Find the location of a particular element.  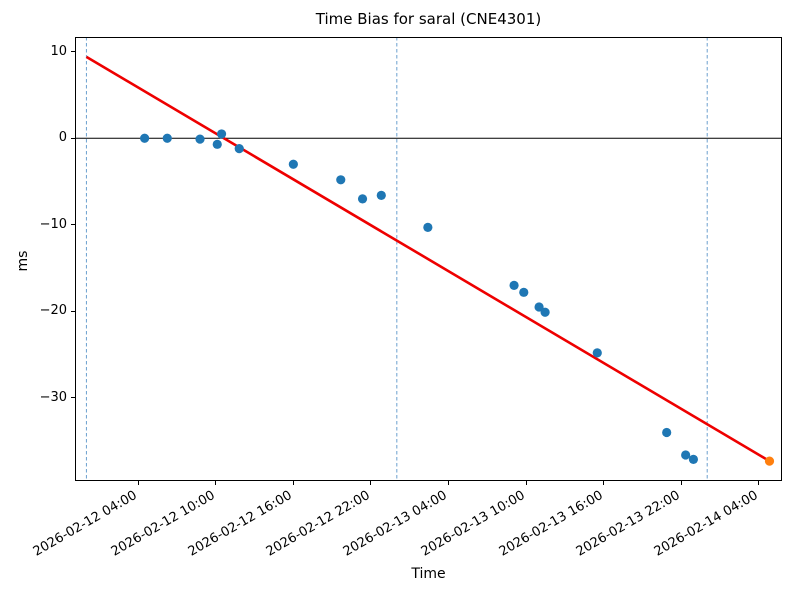

chart-title: Time Bias for saral (CNE4301) is located at coordinates (428, 19).